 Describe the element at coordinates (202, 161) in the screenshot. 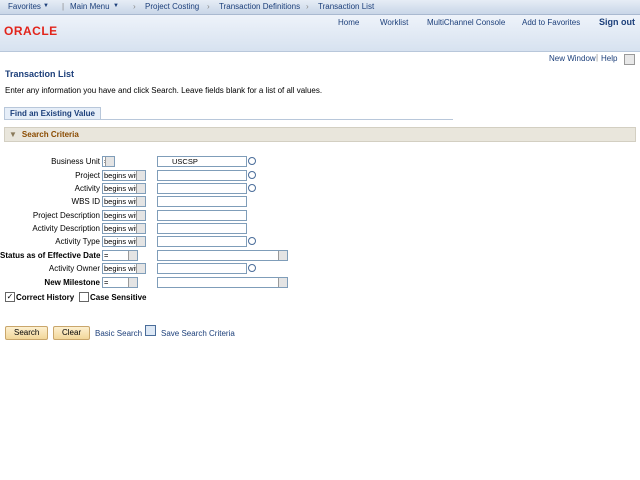

I see `value-input: USCSP` at that location.